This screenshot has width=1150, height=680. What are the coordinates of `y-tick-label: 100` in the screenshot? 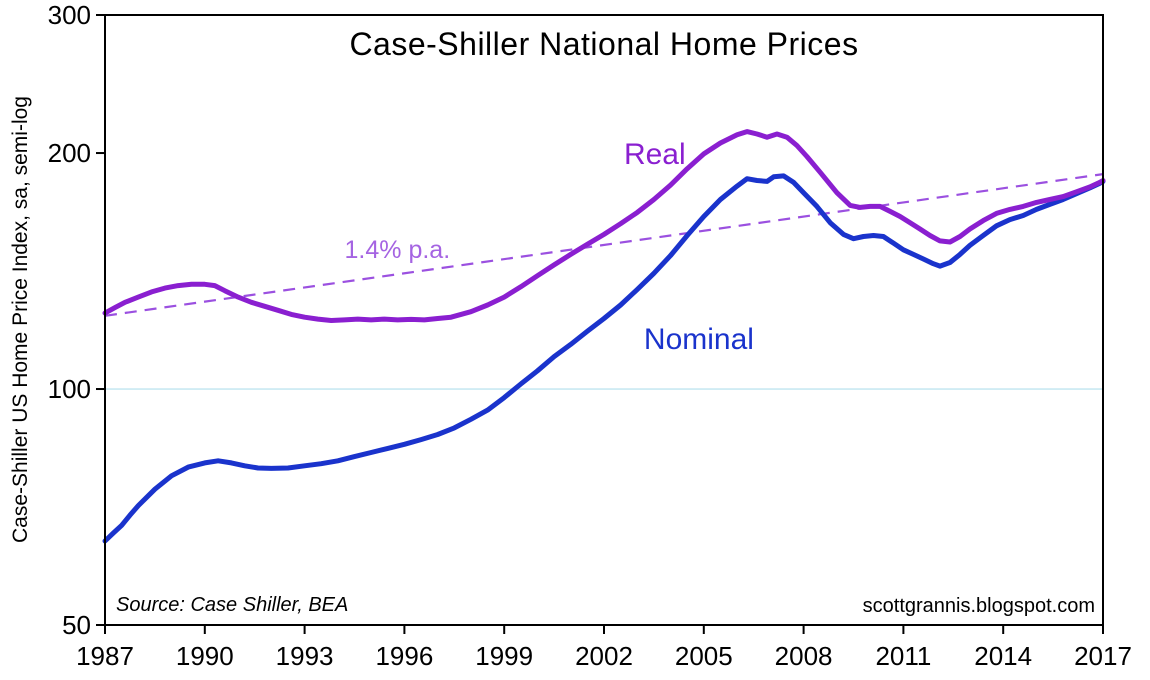 It's located at (69, 389).